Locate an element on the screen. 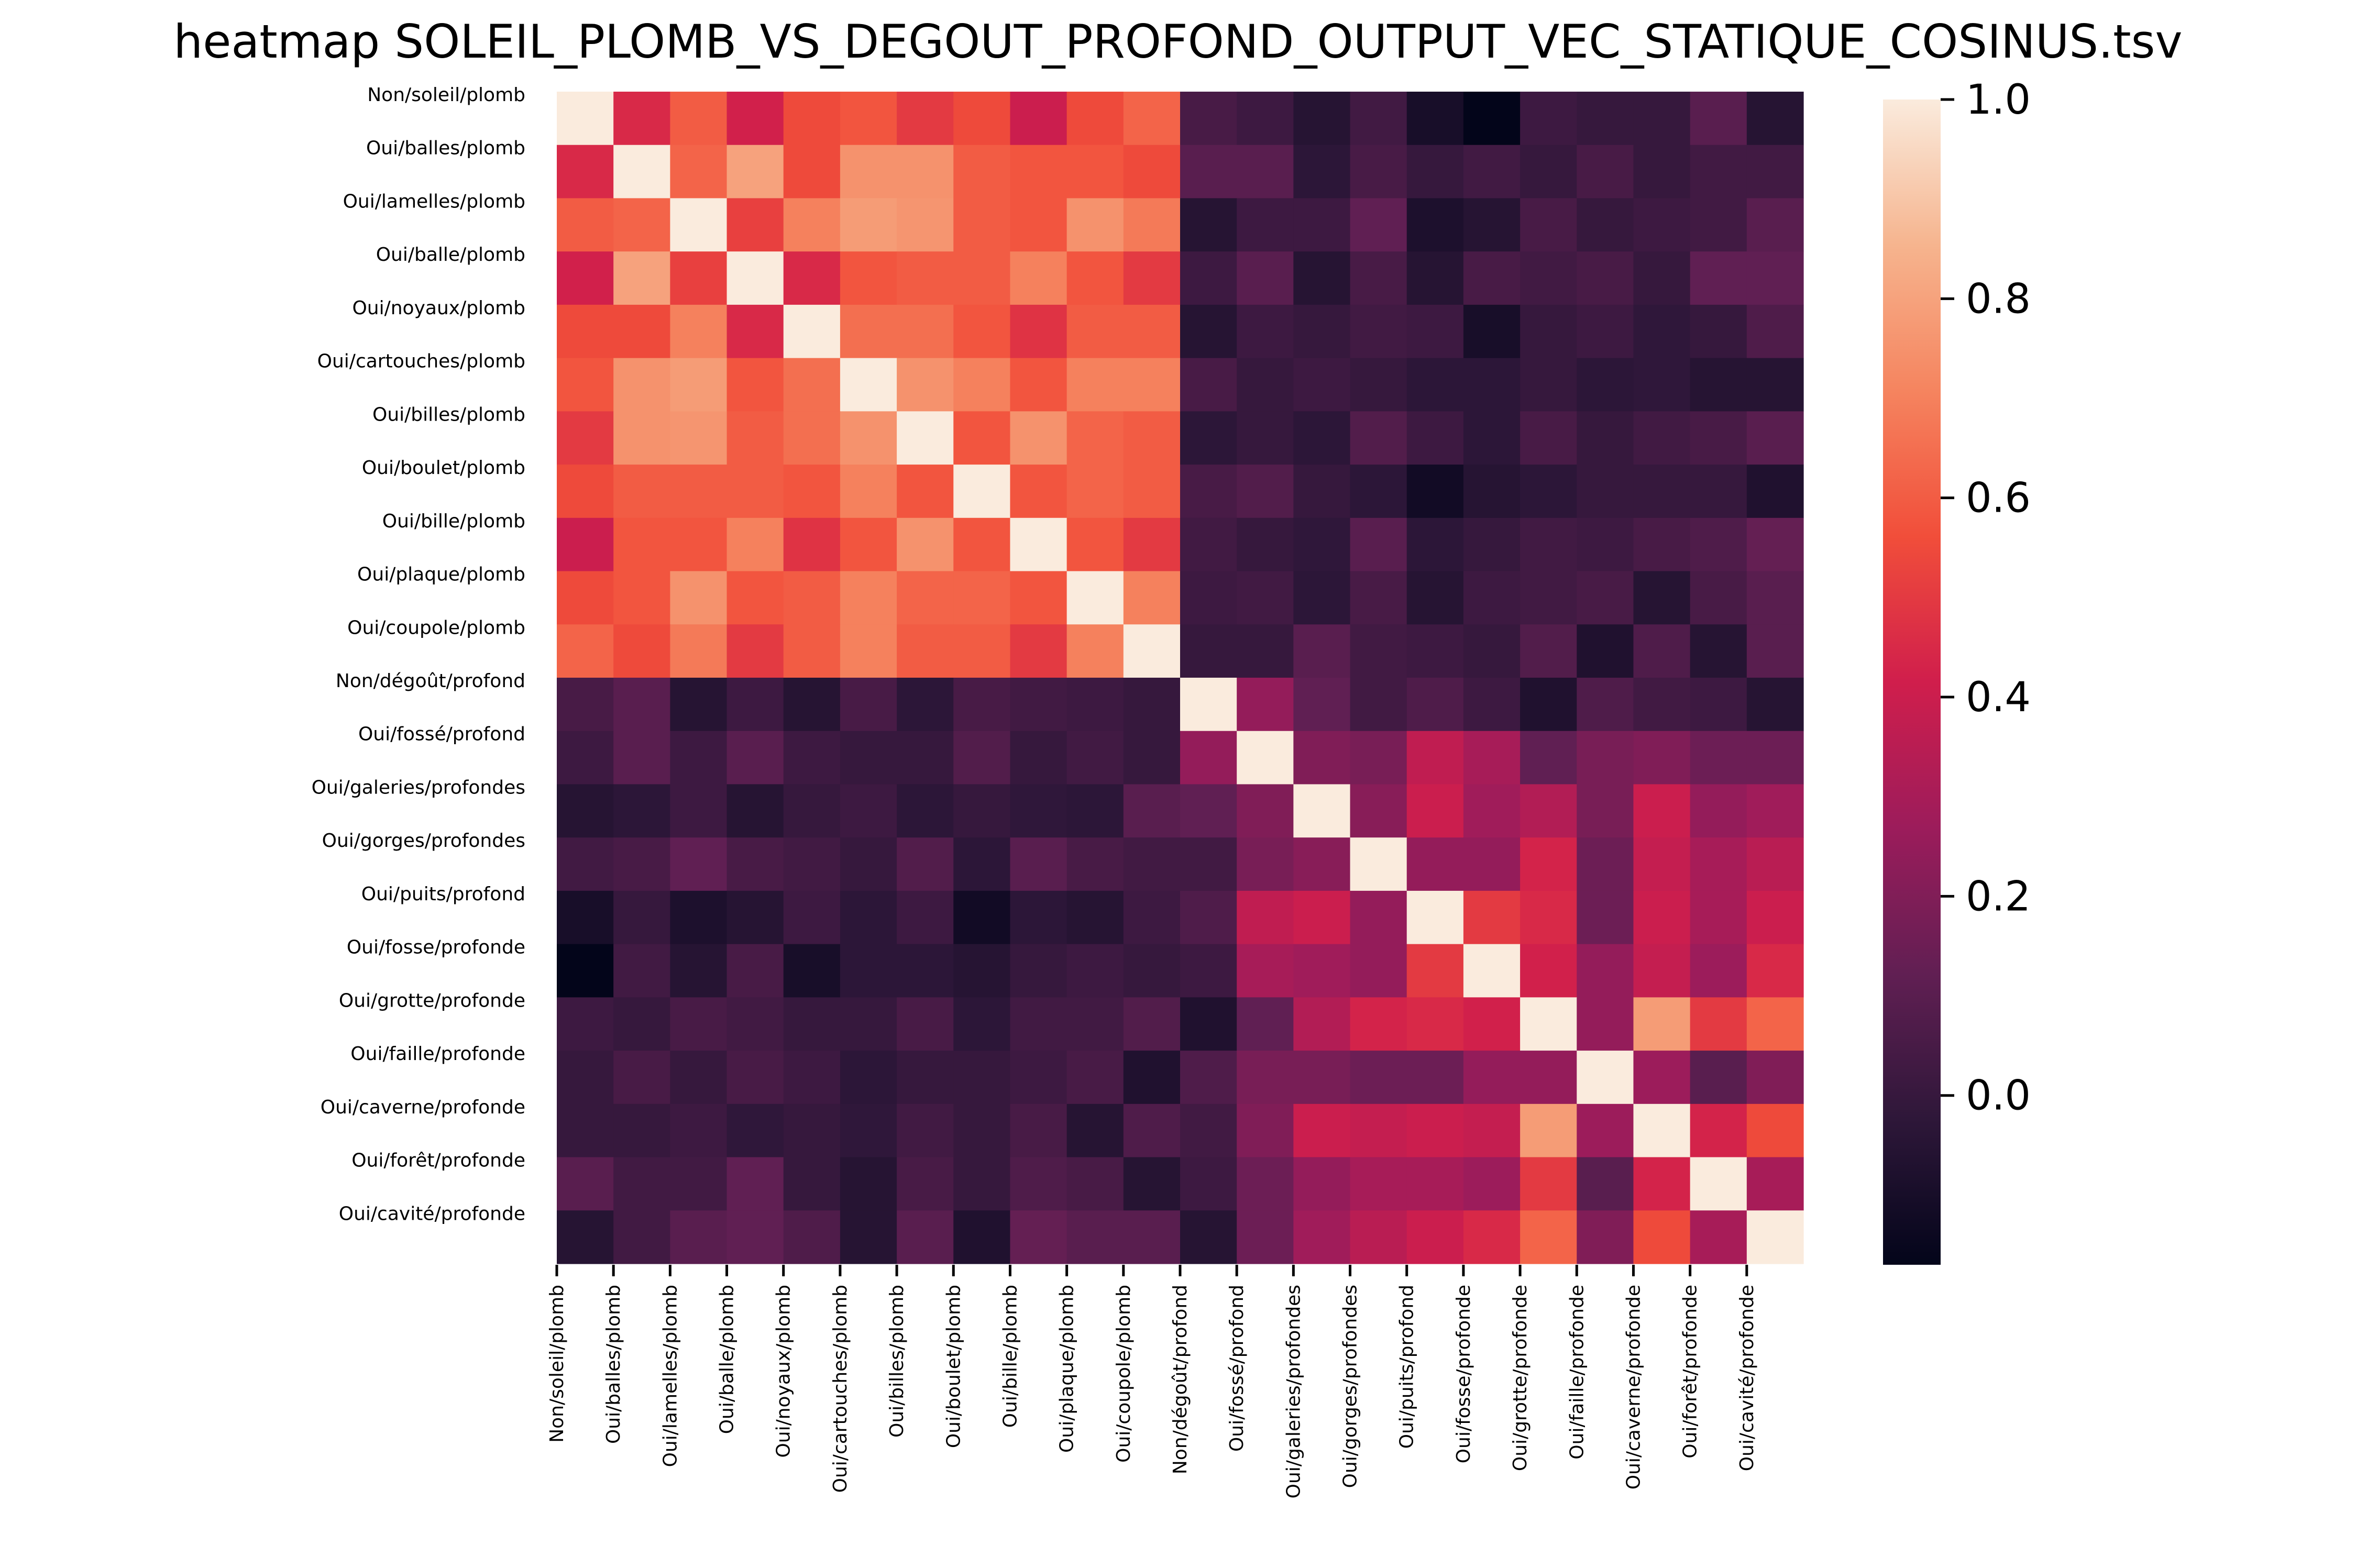  x-tick-label: Oui/billes/plomb is located at coordinates (897, 1361).